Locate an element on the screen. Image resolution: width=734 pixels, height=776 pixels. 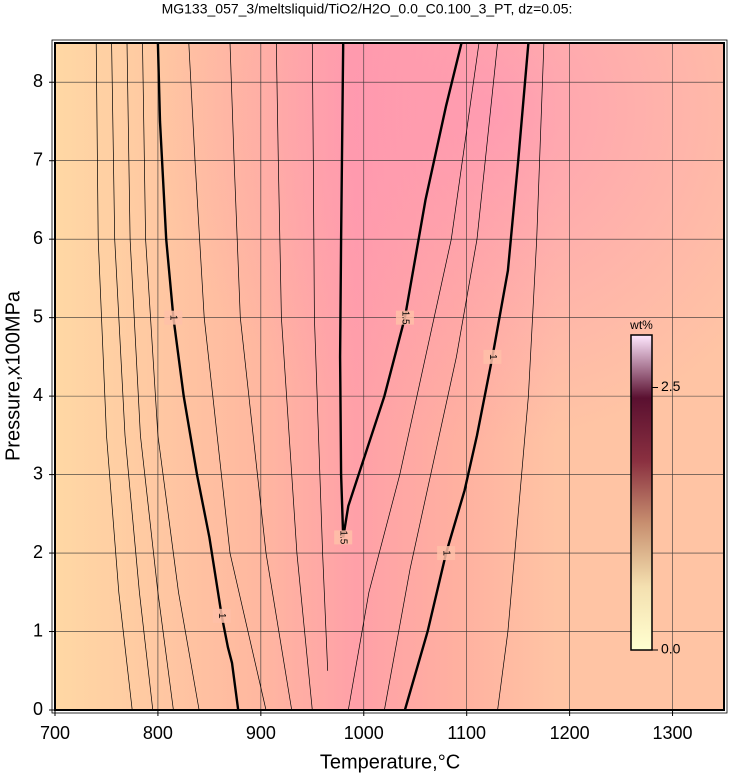
x-tick-label: 1000 is located at coordinates (364, 733).